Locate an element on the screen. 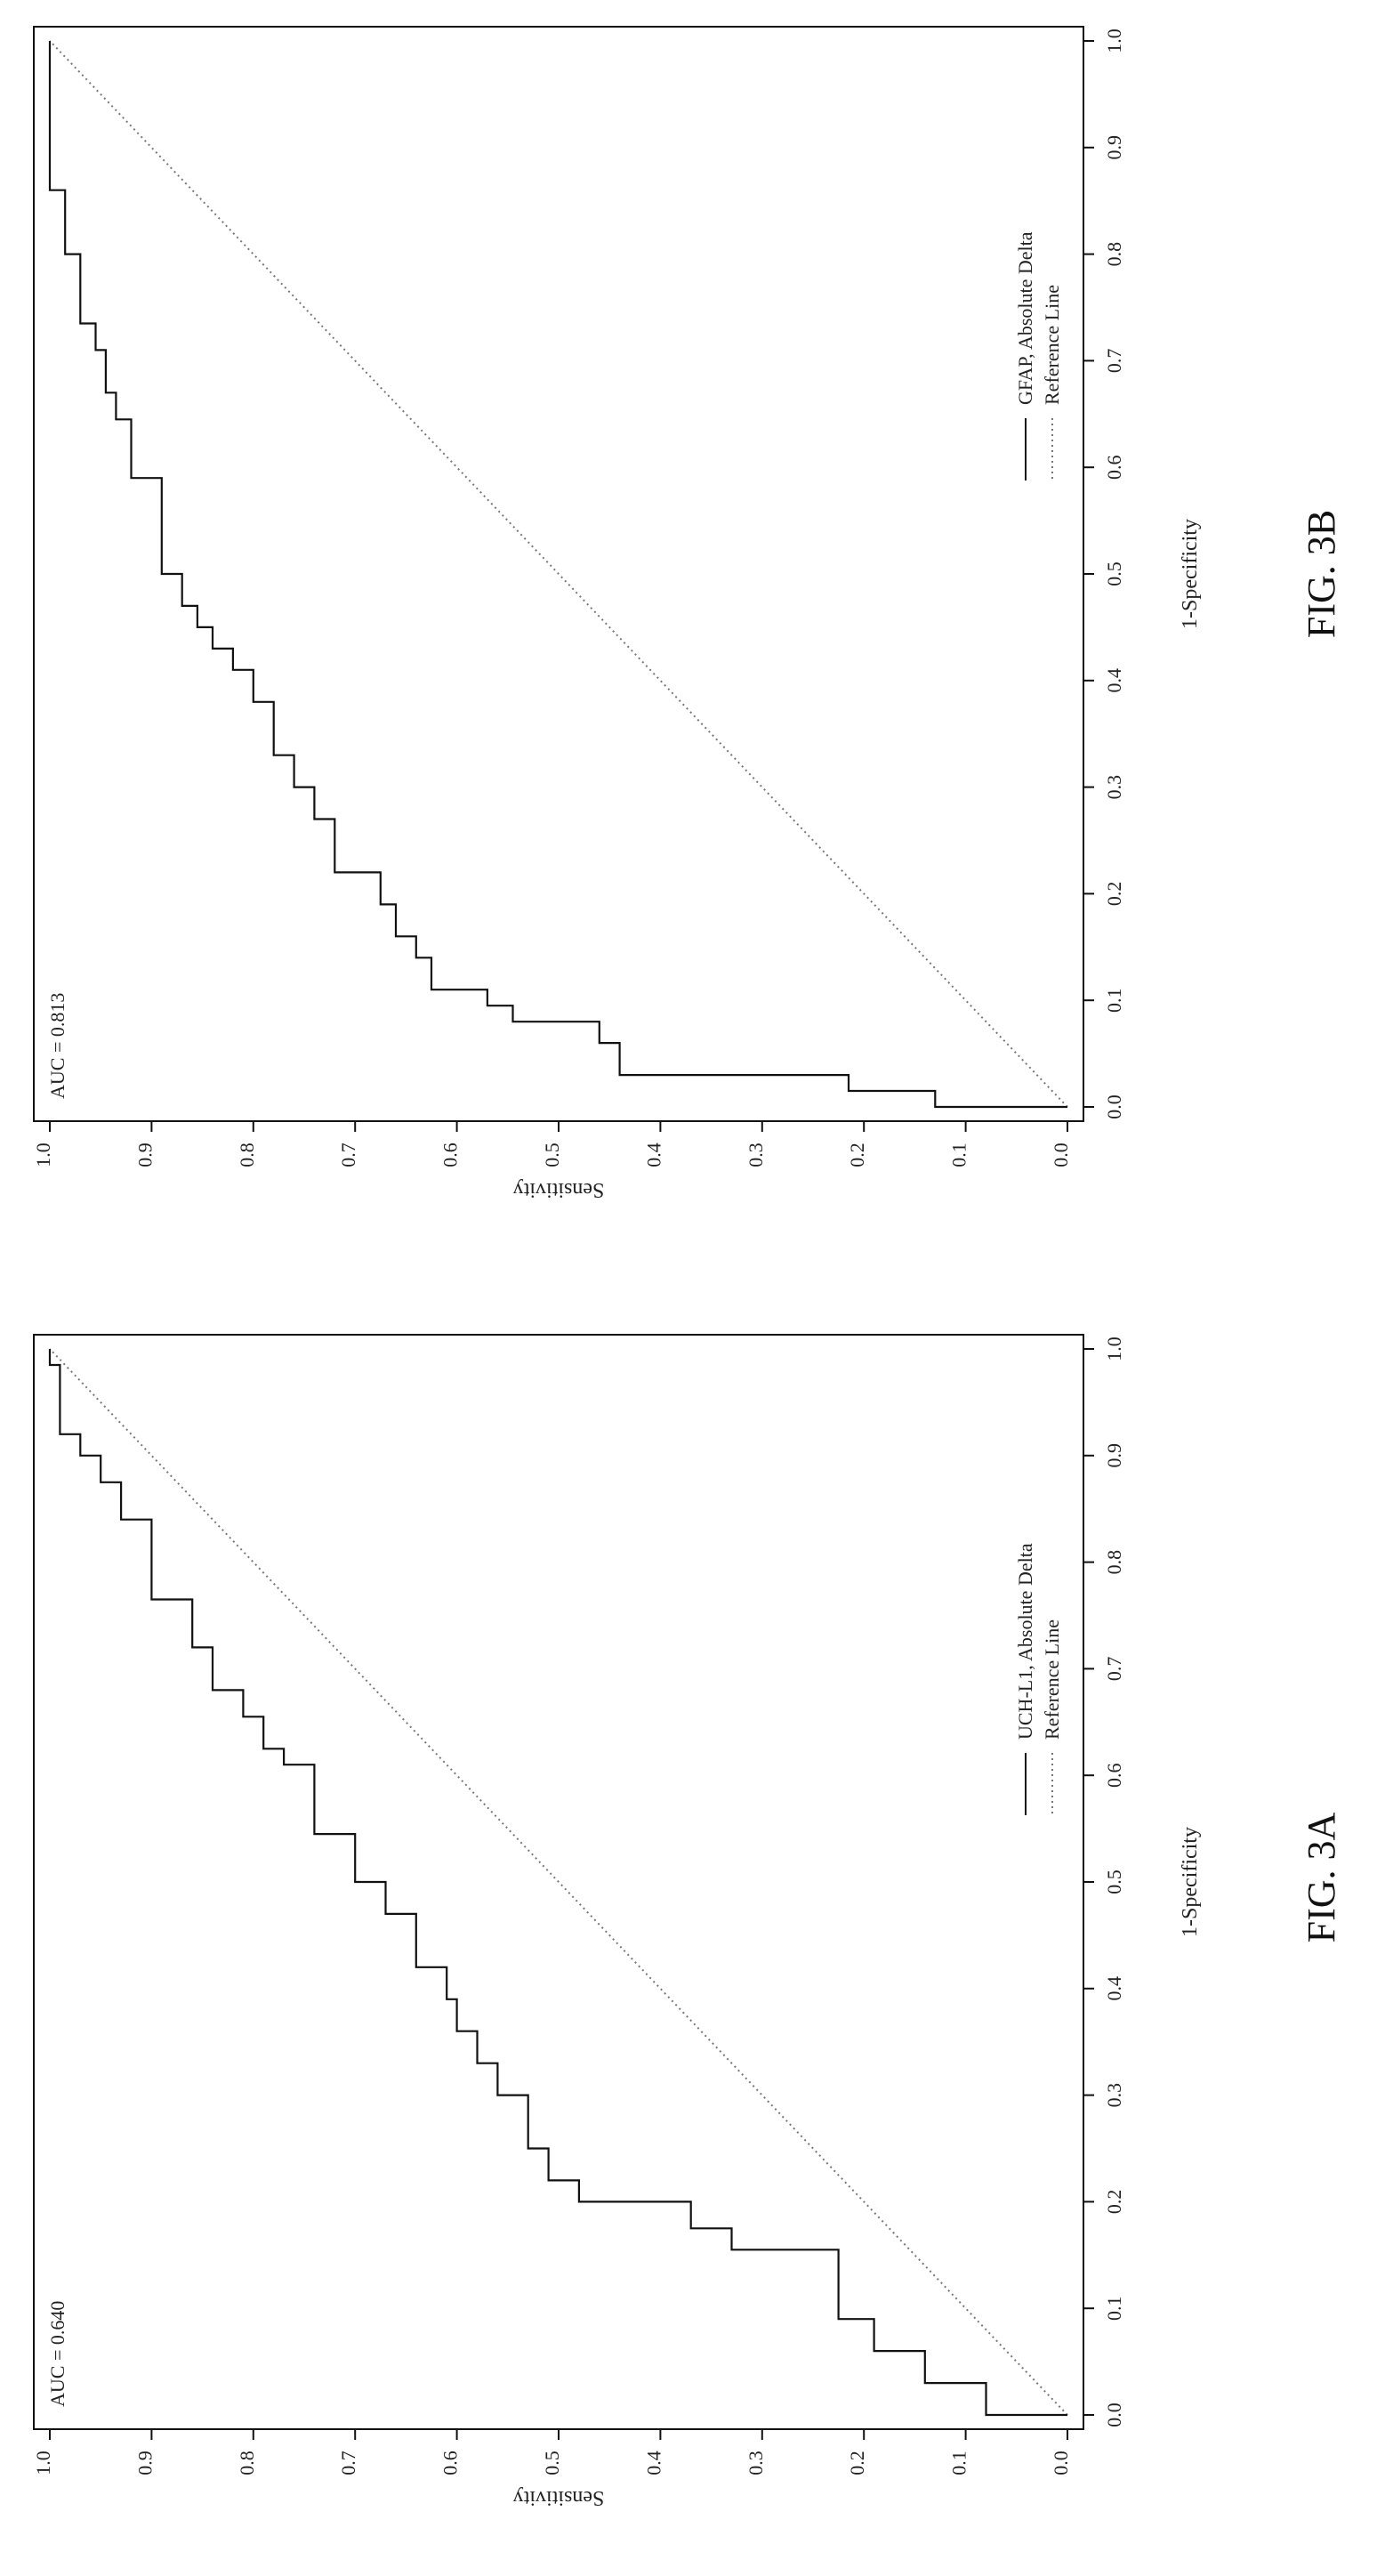 This screenshot has height=2576, width=1385. figure-caption: FIG. 3B is located at coordinates (1321, 574).